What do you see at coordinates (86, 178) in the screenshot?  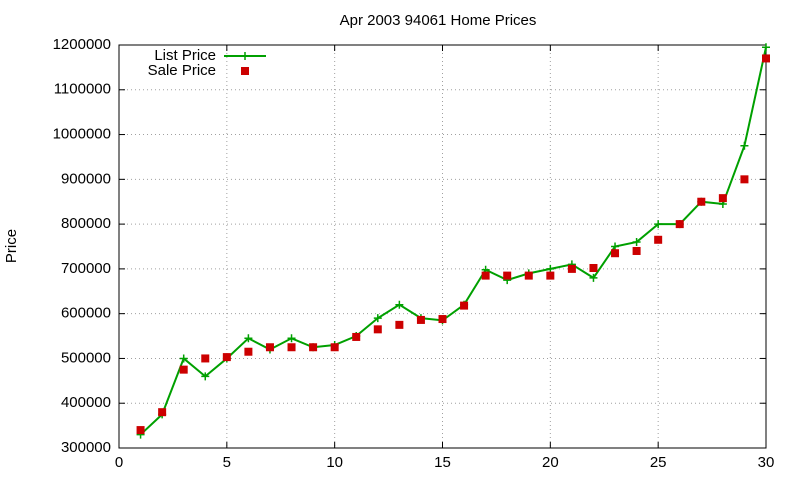 I see `y-tick-label: 900000` at bounding box center [86, 178].